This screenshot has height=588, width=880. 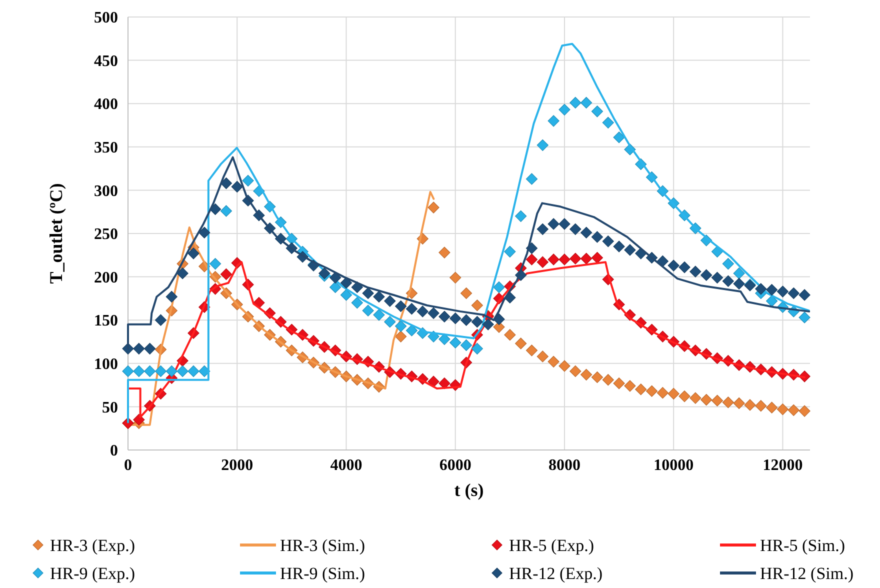 I want to click on legend-label: HR-3 (Exp.), so click(x=92, y=545).